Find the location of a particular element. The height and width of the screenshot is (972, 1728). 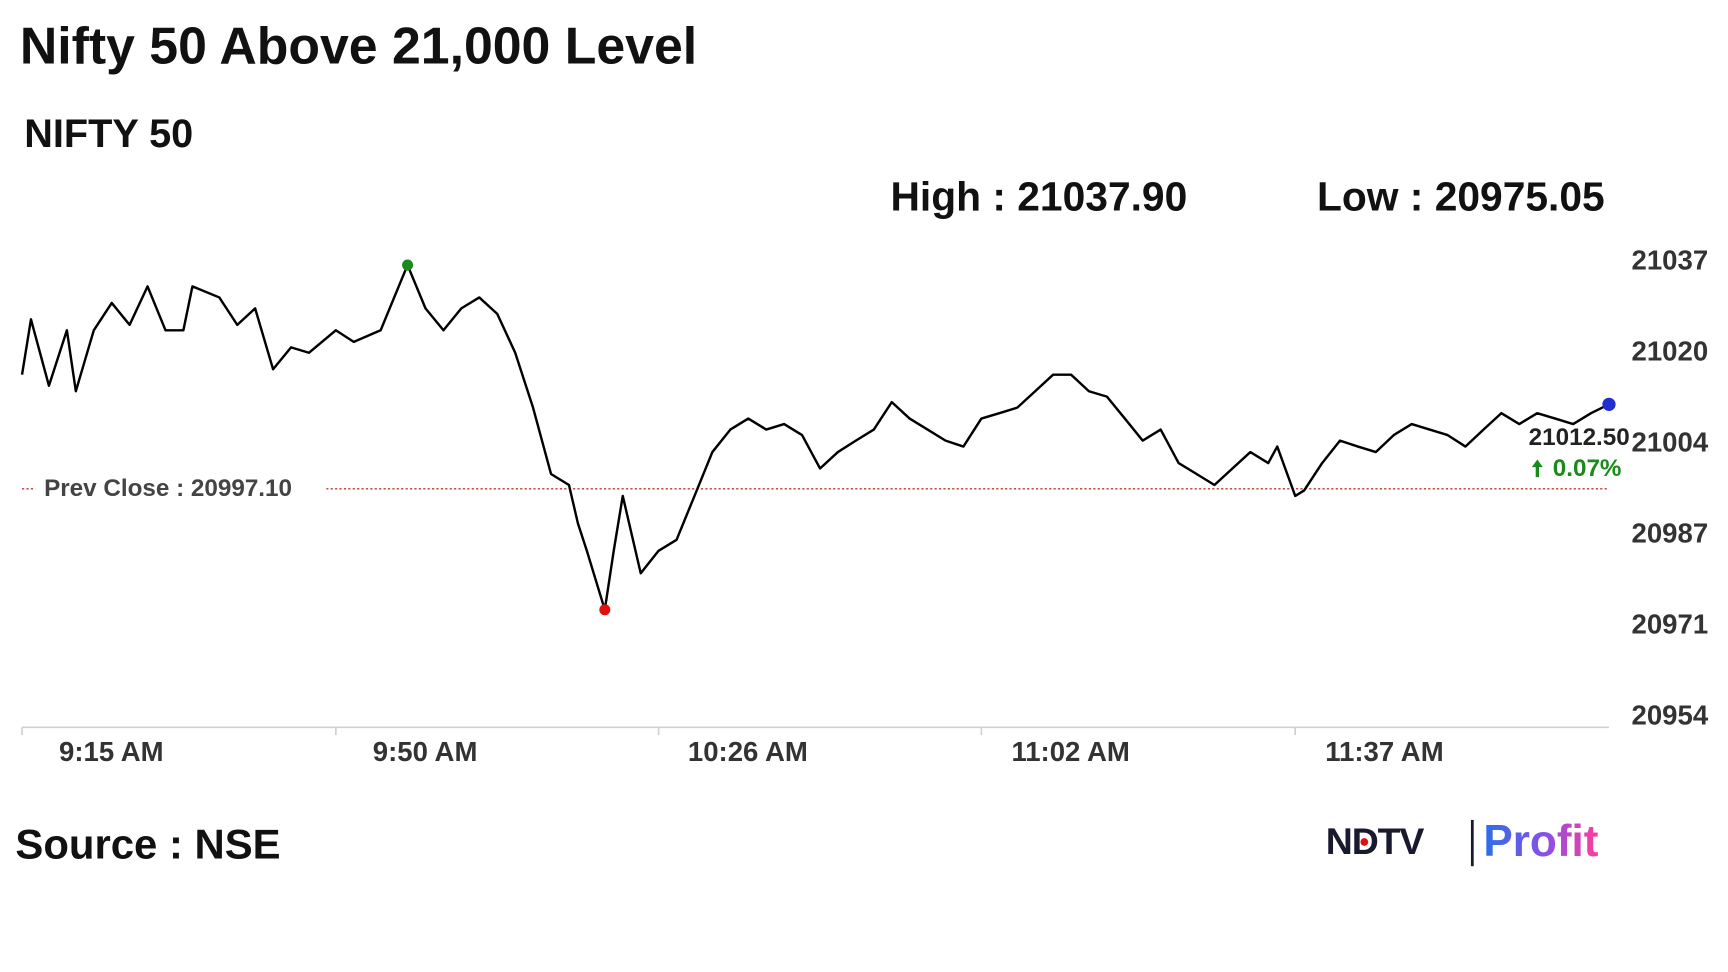

logo-brand: NDTV is located at coordinates (1375, 841).